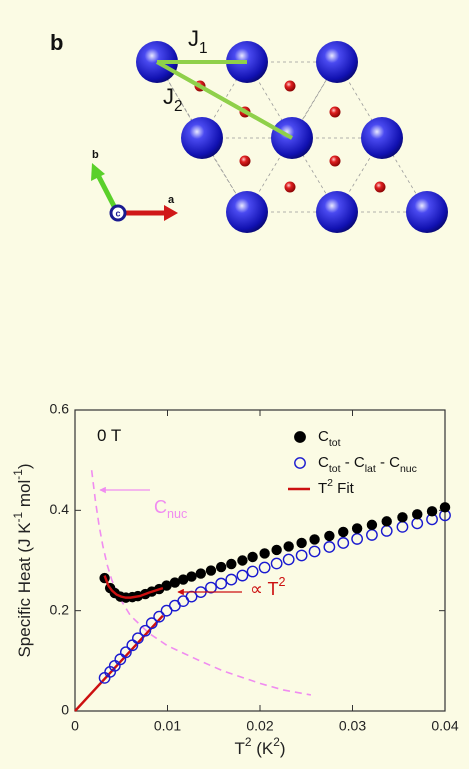 This screenshot has height=769, width=469. Describe the element at coordinates (388, 462) in the screenshot. I see `text-part: - C` at that location.